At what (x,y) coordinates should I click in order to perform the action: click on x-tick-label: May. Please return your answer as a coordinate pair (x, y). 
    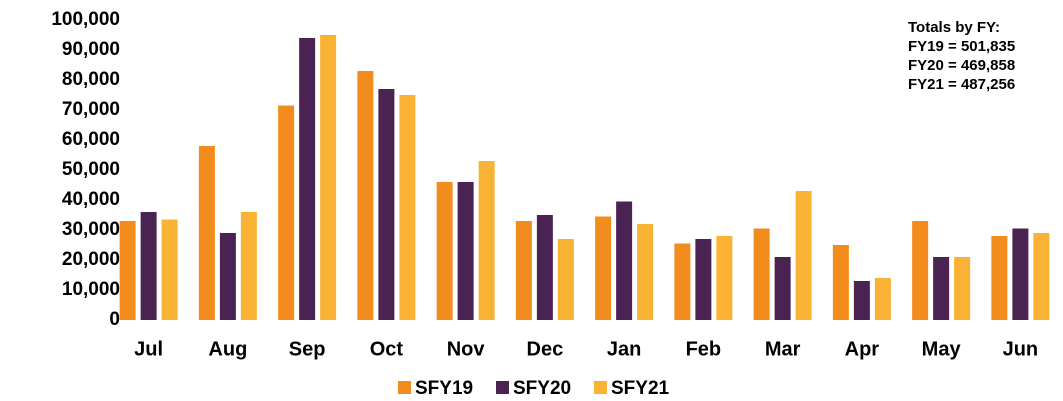
    Looking at the image, I should click on (942, 349).